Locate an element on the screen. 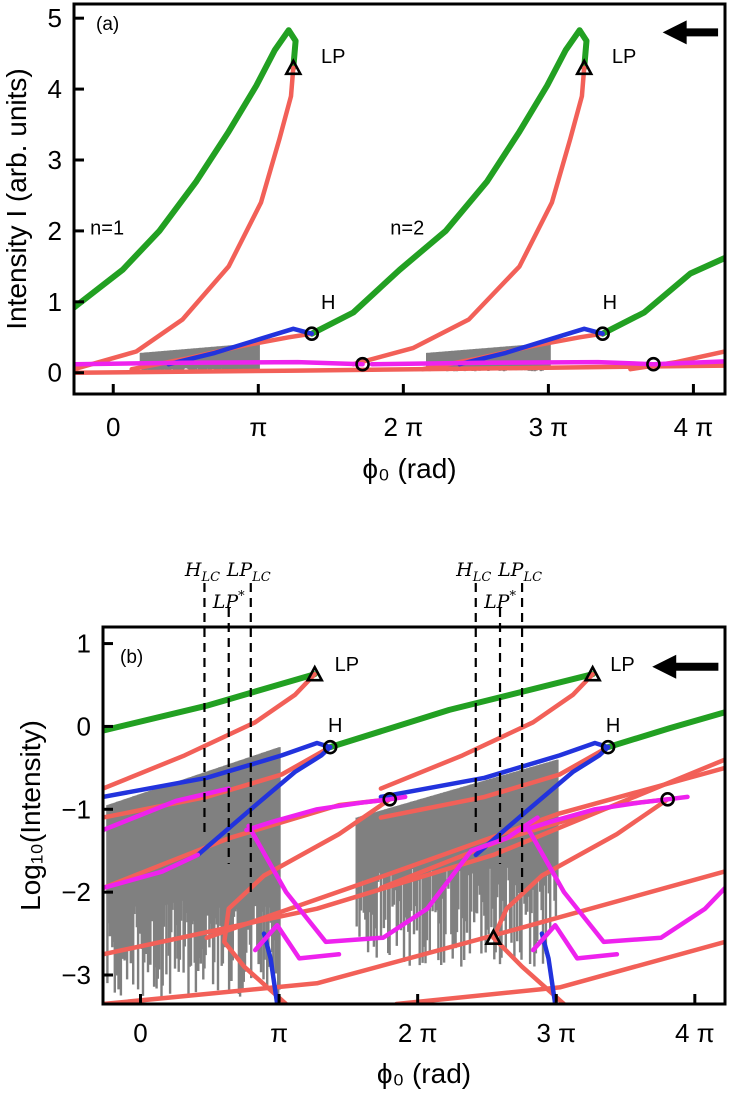 This screenshot has height=1101, width=730. y-tick-label: 3 is located at coordinates (55, 160).